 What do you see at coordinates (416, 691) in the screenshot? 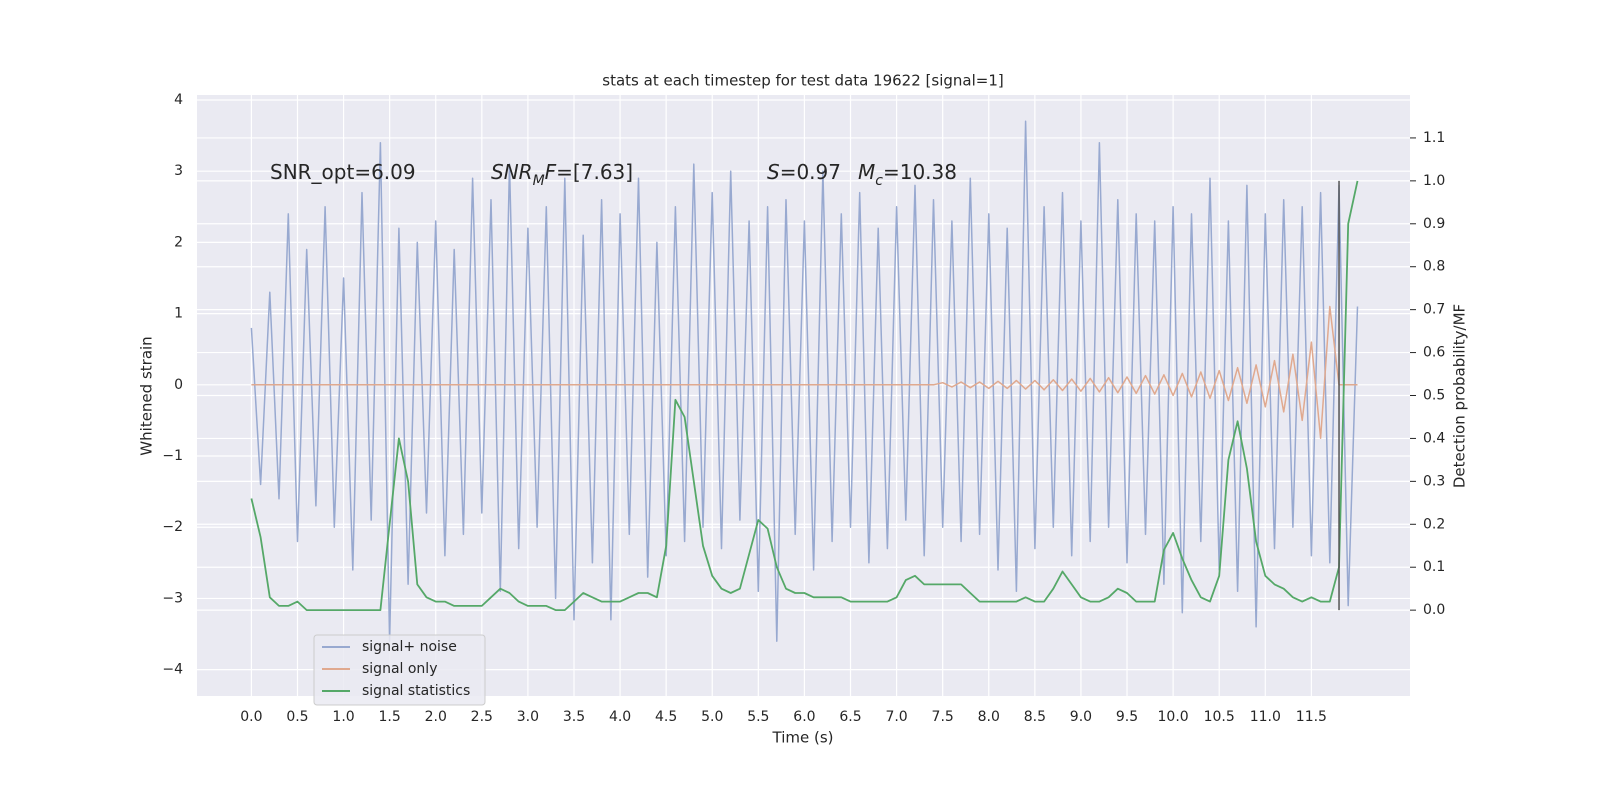
I see `legend-label: signal statistics` at bounding box center [416, 691].